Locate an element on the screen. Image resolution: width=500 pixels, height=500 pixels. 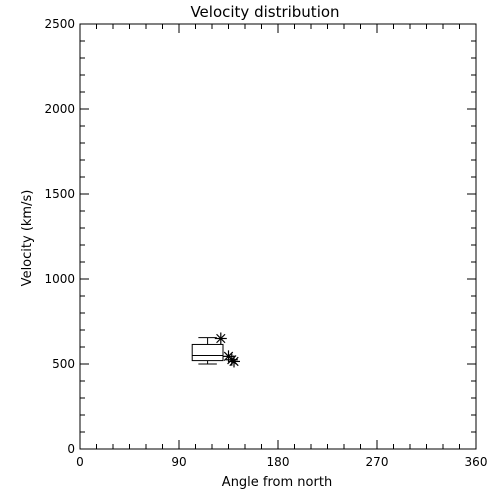
x-tick-label: 270 is located at coordinates (377, 462).